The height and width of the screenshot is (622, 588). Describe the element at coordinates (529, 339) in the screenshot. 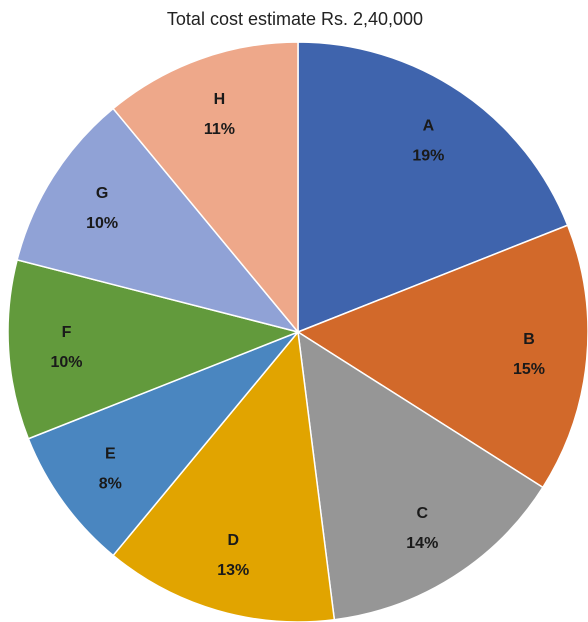

I see `slice-category-label: B` at that location.